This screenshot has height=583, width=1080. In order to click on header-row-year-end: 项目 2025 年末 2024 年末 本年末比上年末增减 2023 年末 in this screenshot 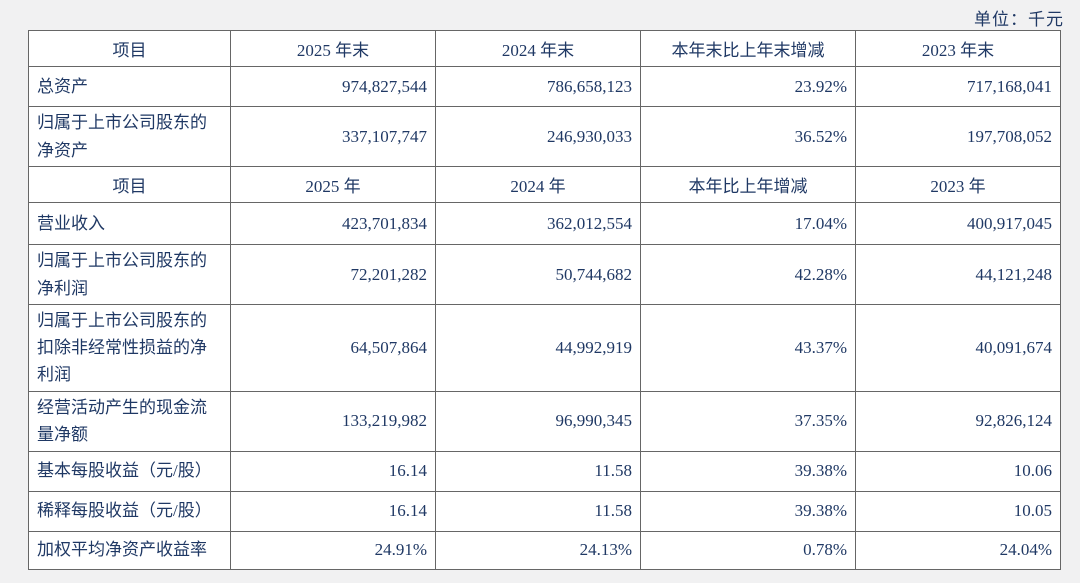, I will do `click(544, 48)`.